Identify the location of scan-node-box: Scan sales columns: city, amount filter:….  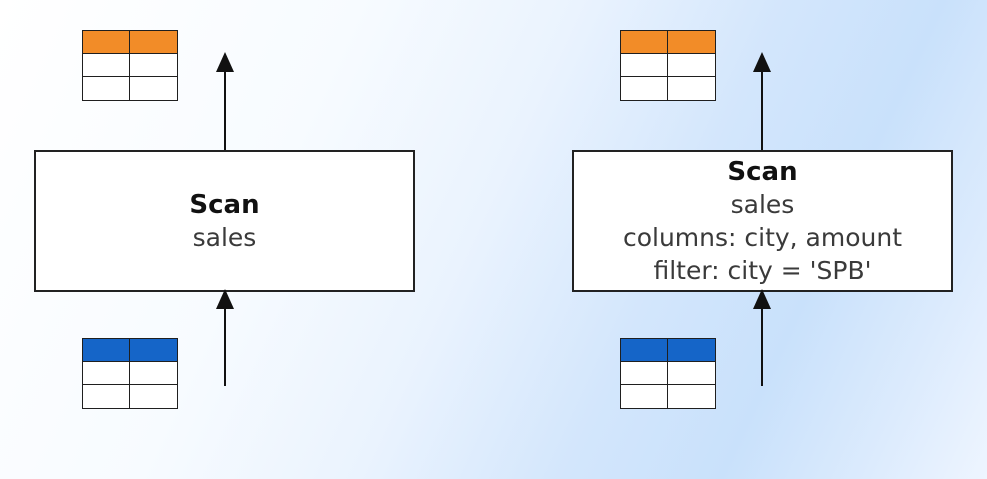
(762, 221).